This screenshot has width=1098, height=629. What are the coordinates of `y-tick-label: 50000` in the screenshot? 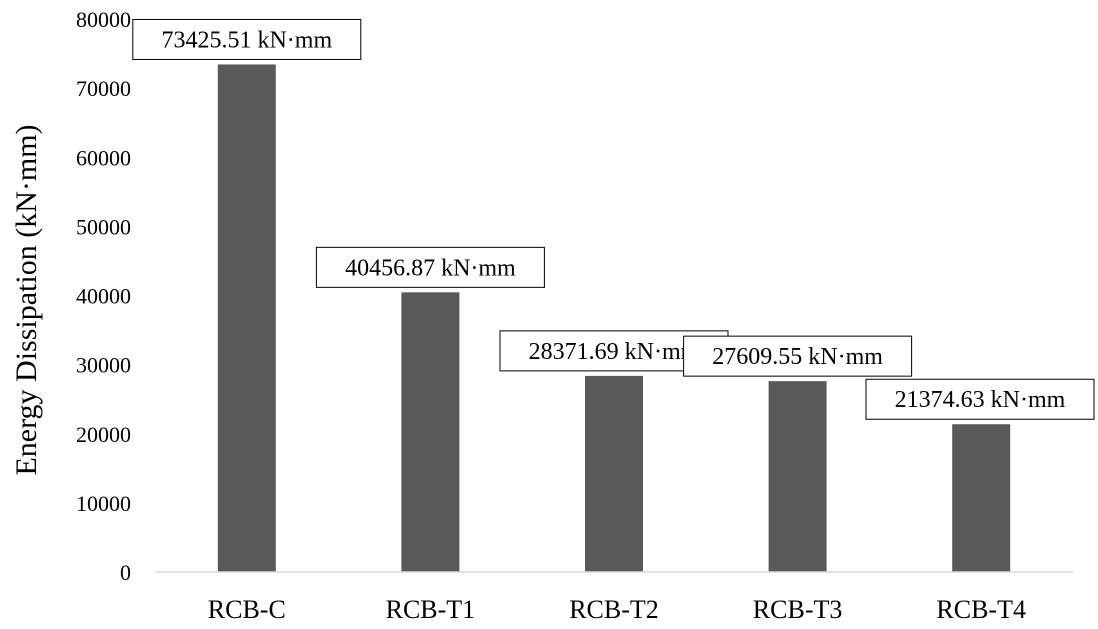 It's located at (103, 226).